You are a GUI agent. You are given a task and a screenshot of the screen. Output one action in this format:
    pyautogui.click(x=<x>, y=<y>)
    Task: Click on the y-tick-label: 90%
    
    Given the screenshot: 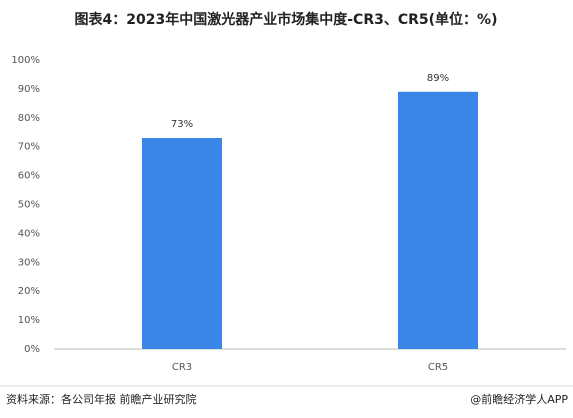 What is the action you would take?
    pyautogui.click(x=29, y=89)
    